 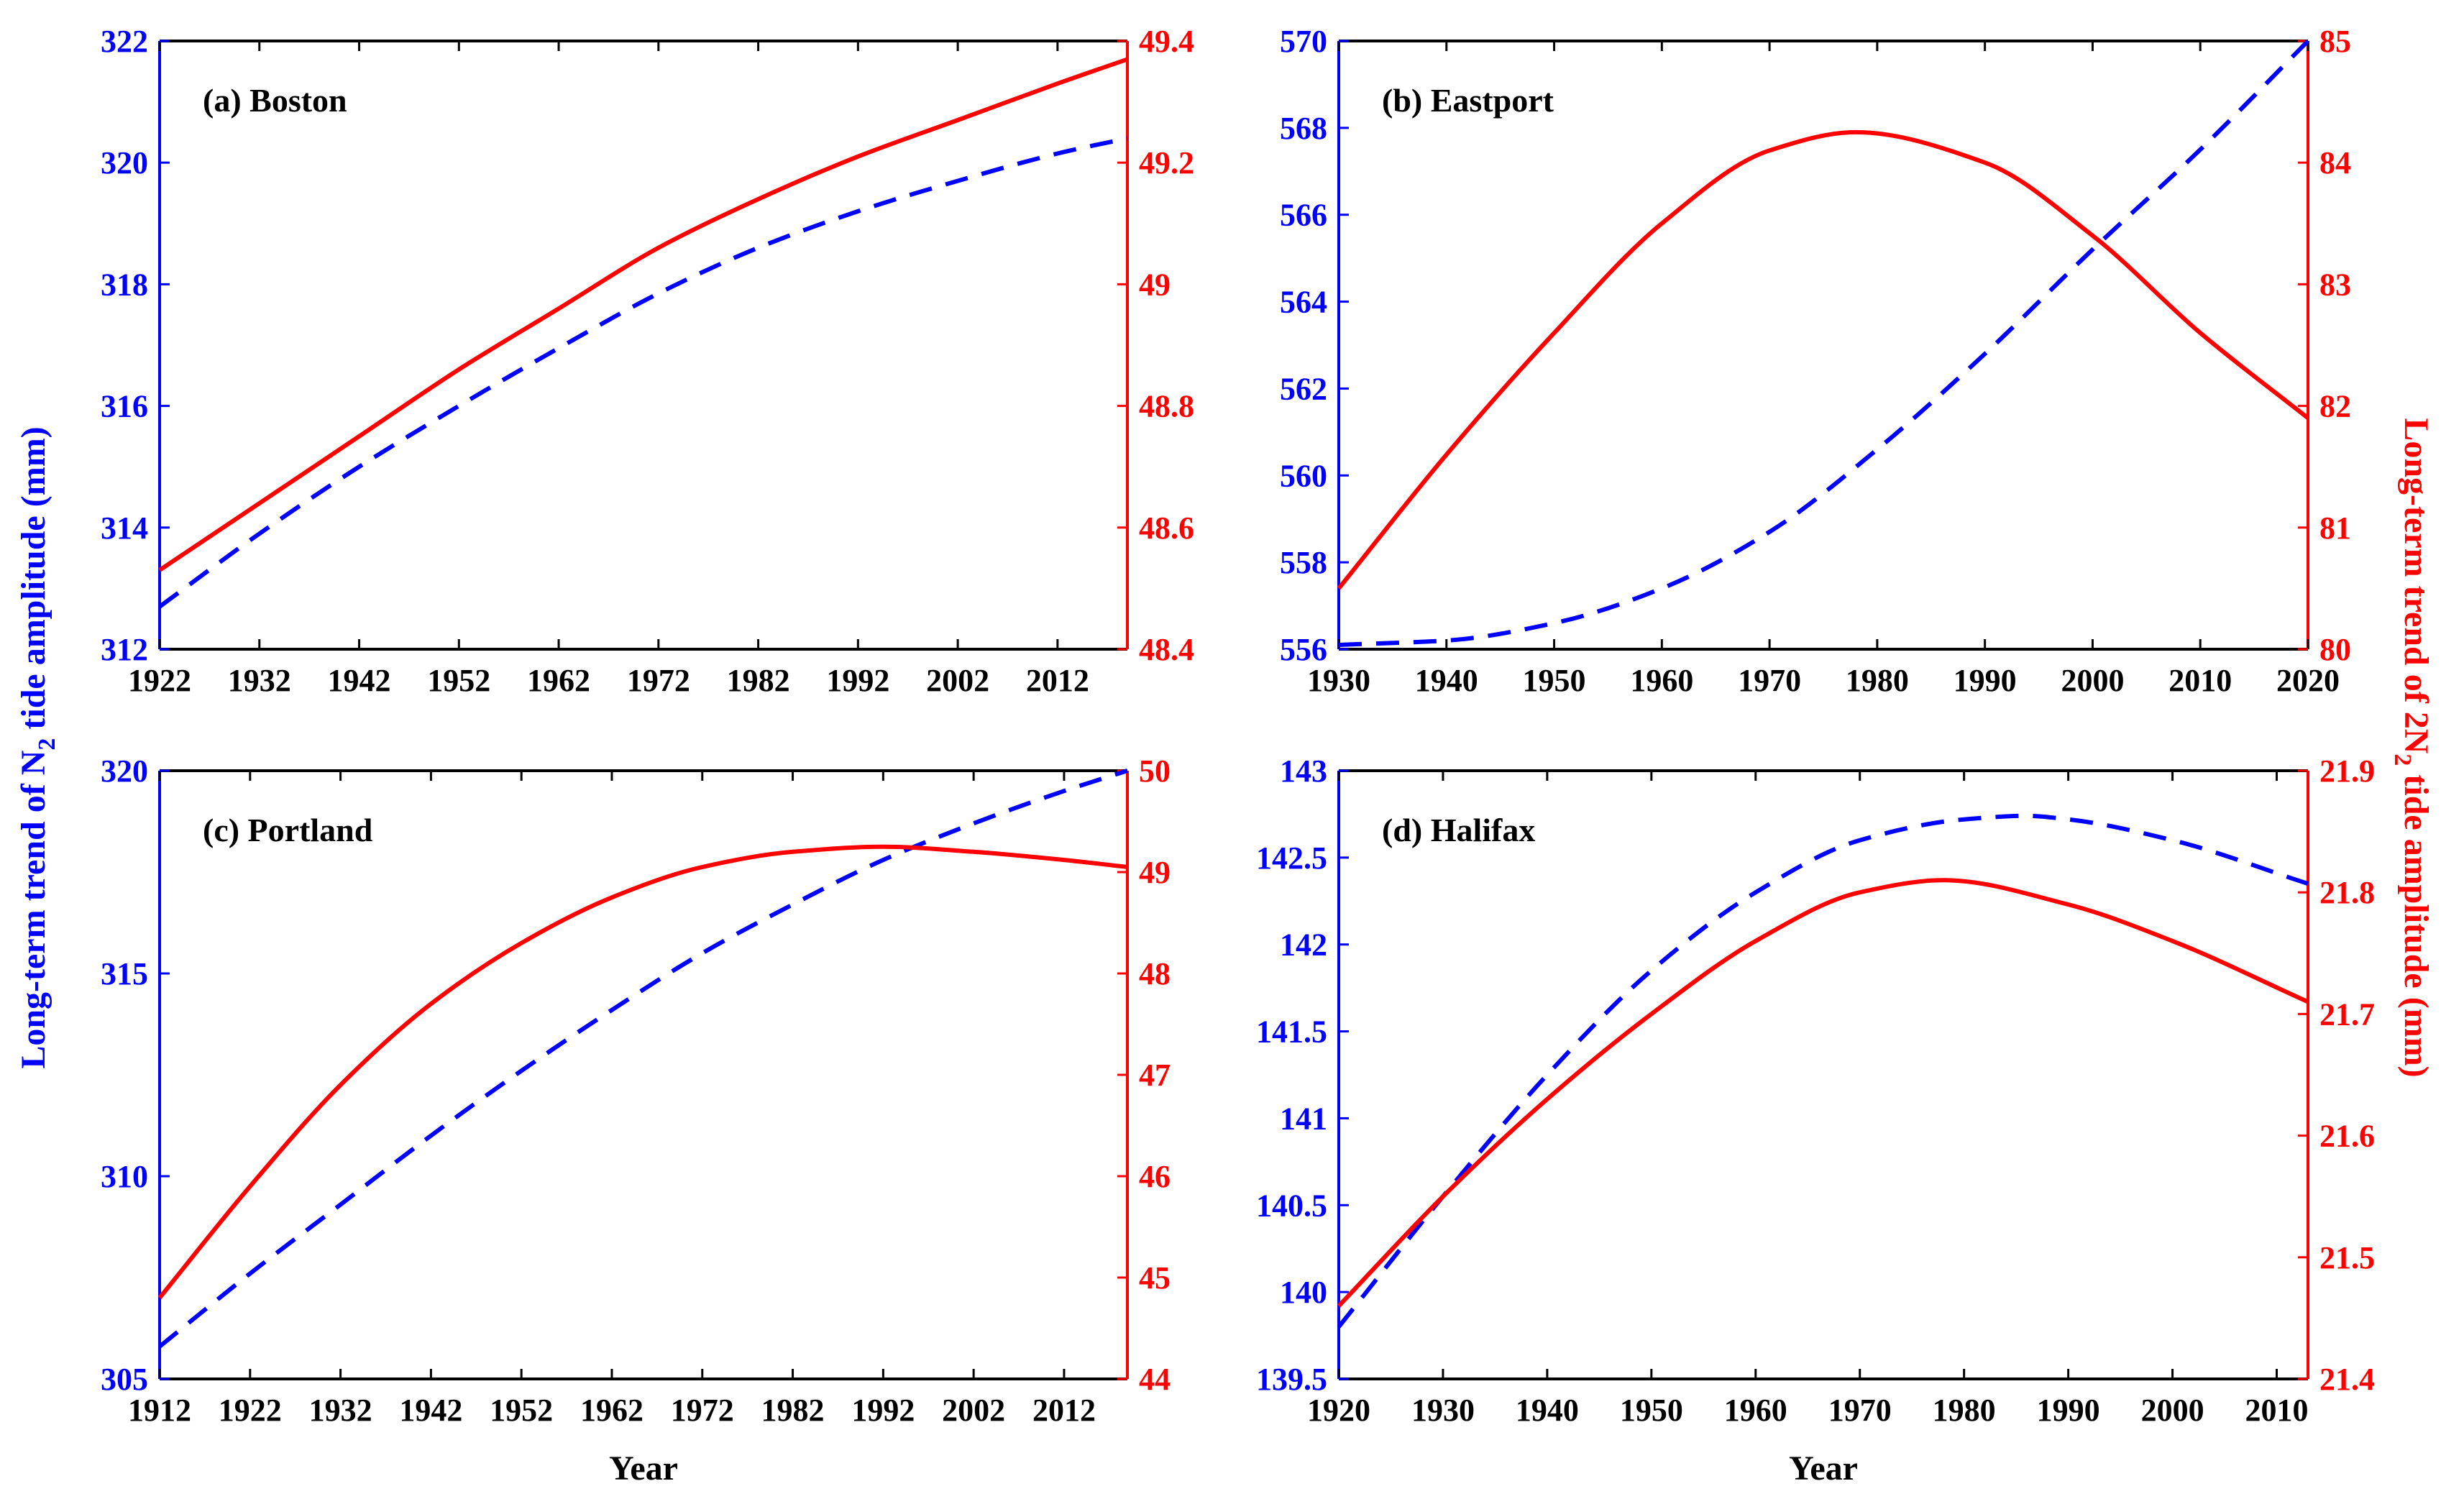 What do you see at coordinates (2335, 41) in the screenshot?
I see `y-right-tick-label: 85` at bounding box center [2335, 41].